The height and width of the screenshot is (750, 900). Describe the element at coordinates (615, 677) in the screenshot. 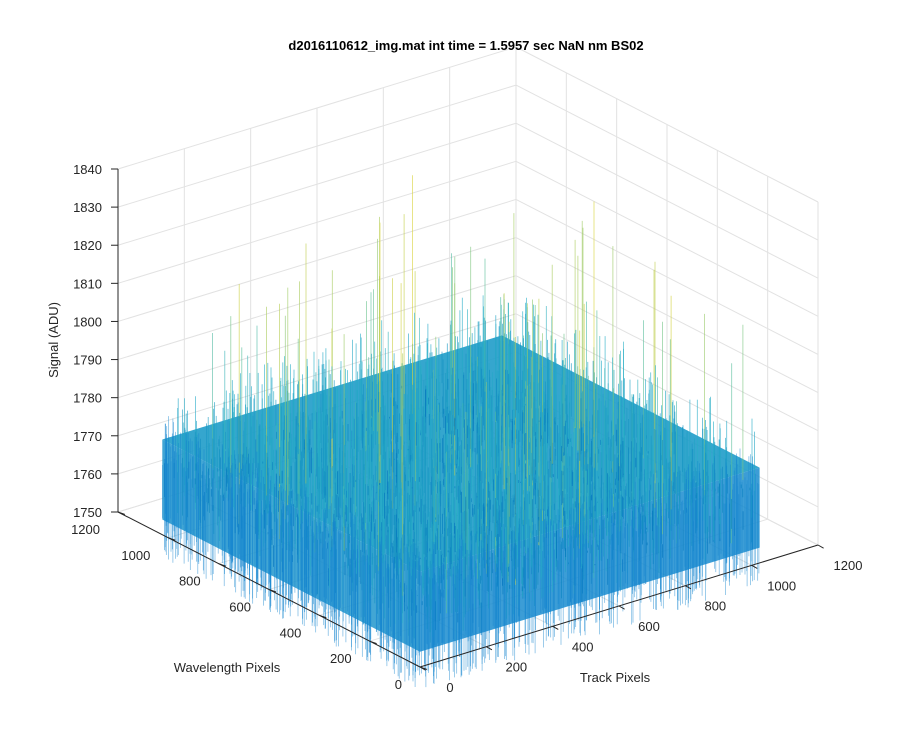

I see `x-axis-label: Track Pixels` at that location.